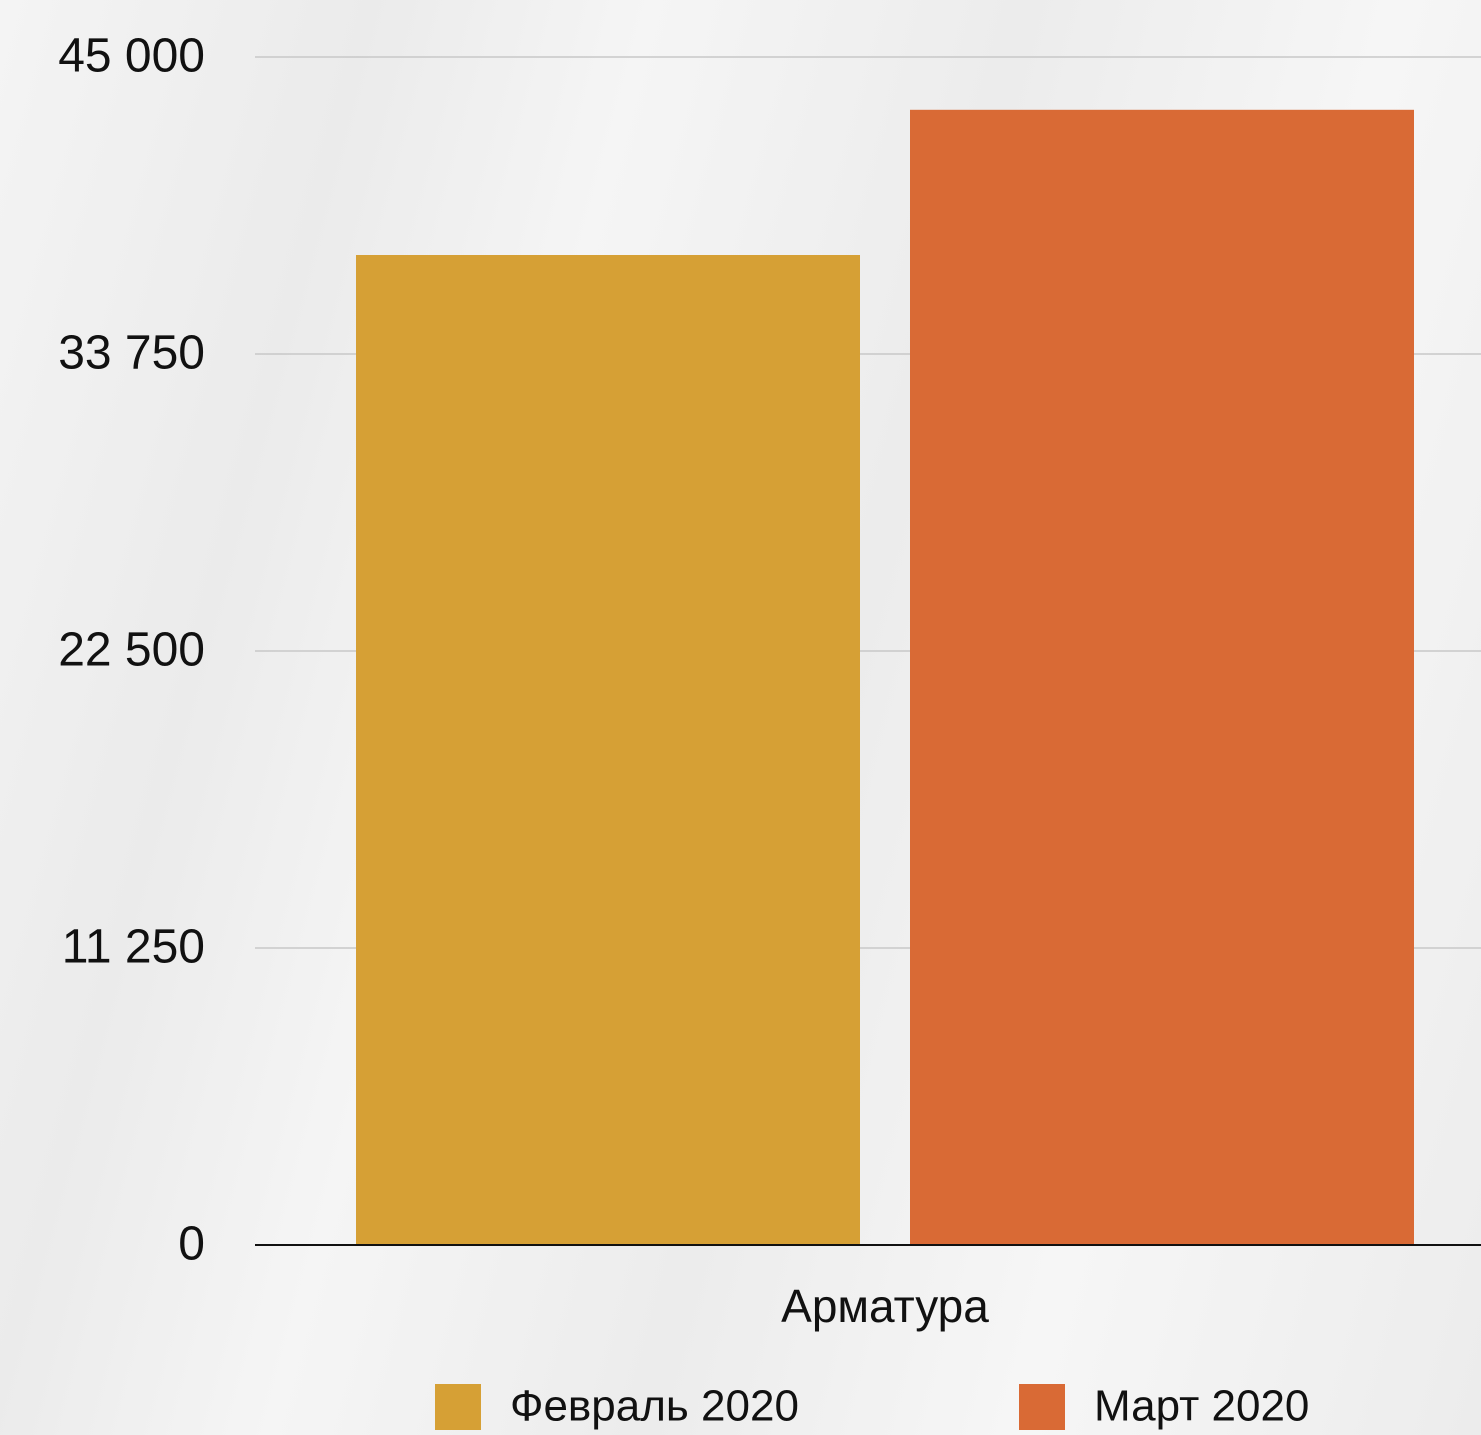  I want to click on y-tick-label: 45 000, so click(131, 56).